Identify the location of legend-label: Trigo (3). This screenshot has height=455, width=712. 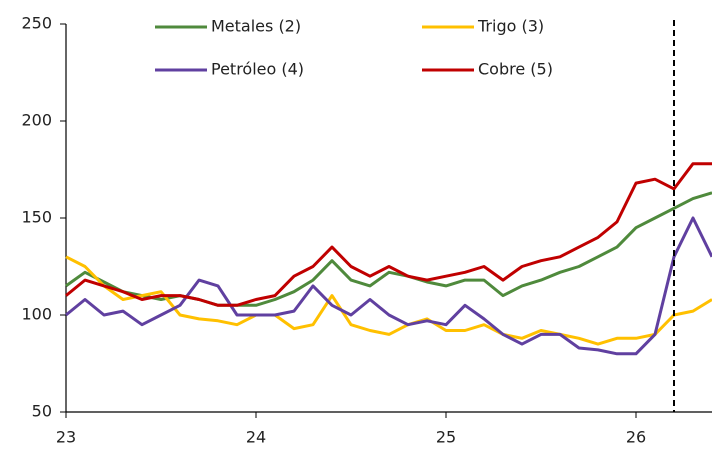
(510, 26).